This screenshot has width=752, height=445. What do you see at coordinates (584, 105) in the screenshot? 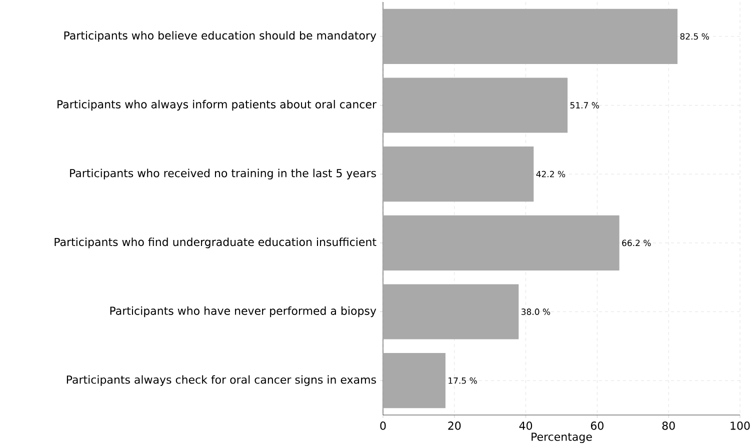
I see `data-label: 51.7 %` at bounding box center [584, 105].